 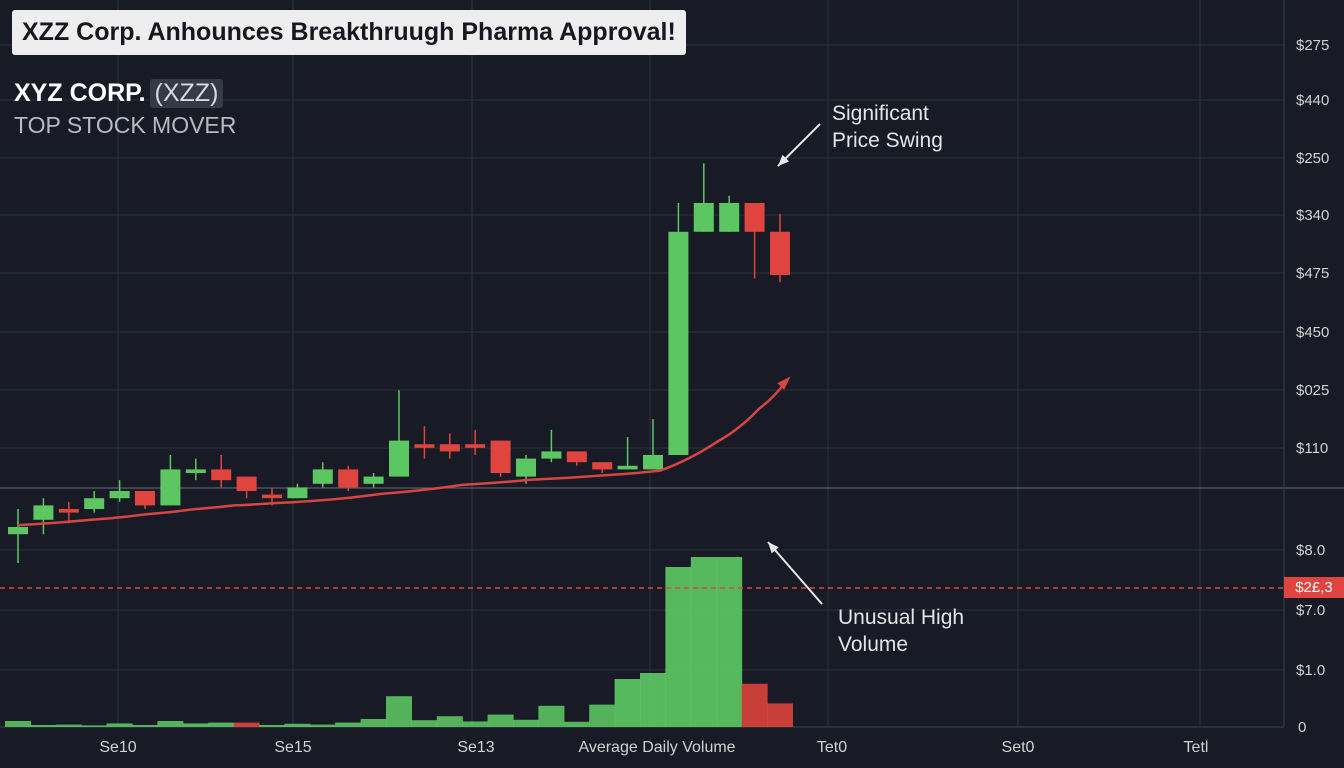 What do you see at coordinates (901, 617) in the screenshot?
I see `volume-annotation-line-1: Unusual High` at bounding box center [901, 617].